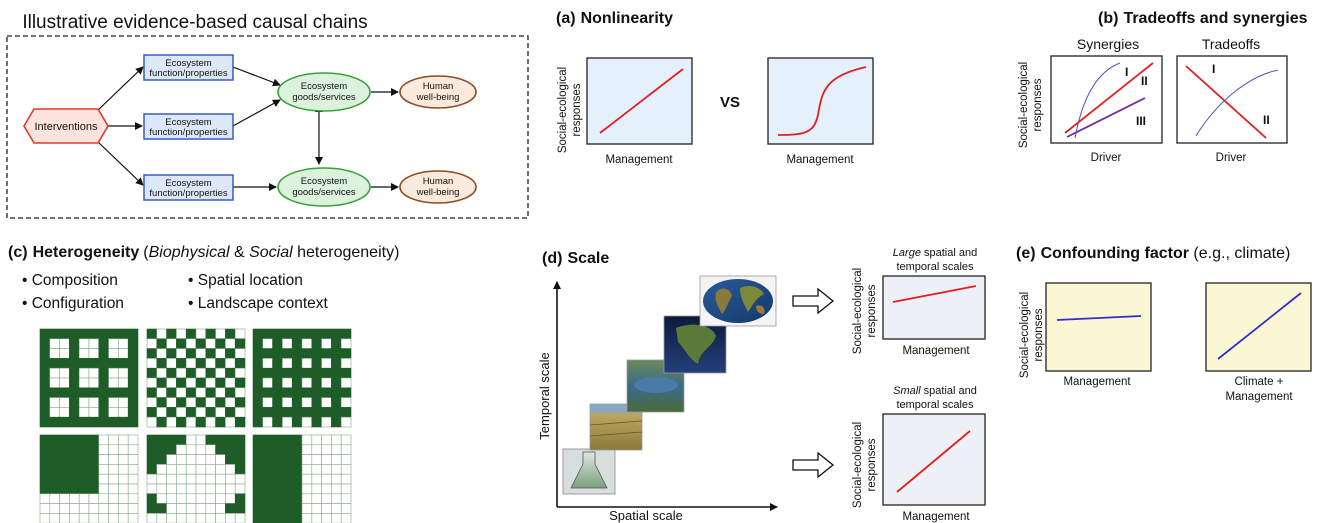  Describe the element at coordinates (188, 187) in the screenshot. I see `function-box-rect` at that location.